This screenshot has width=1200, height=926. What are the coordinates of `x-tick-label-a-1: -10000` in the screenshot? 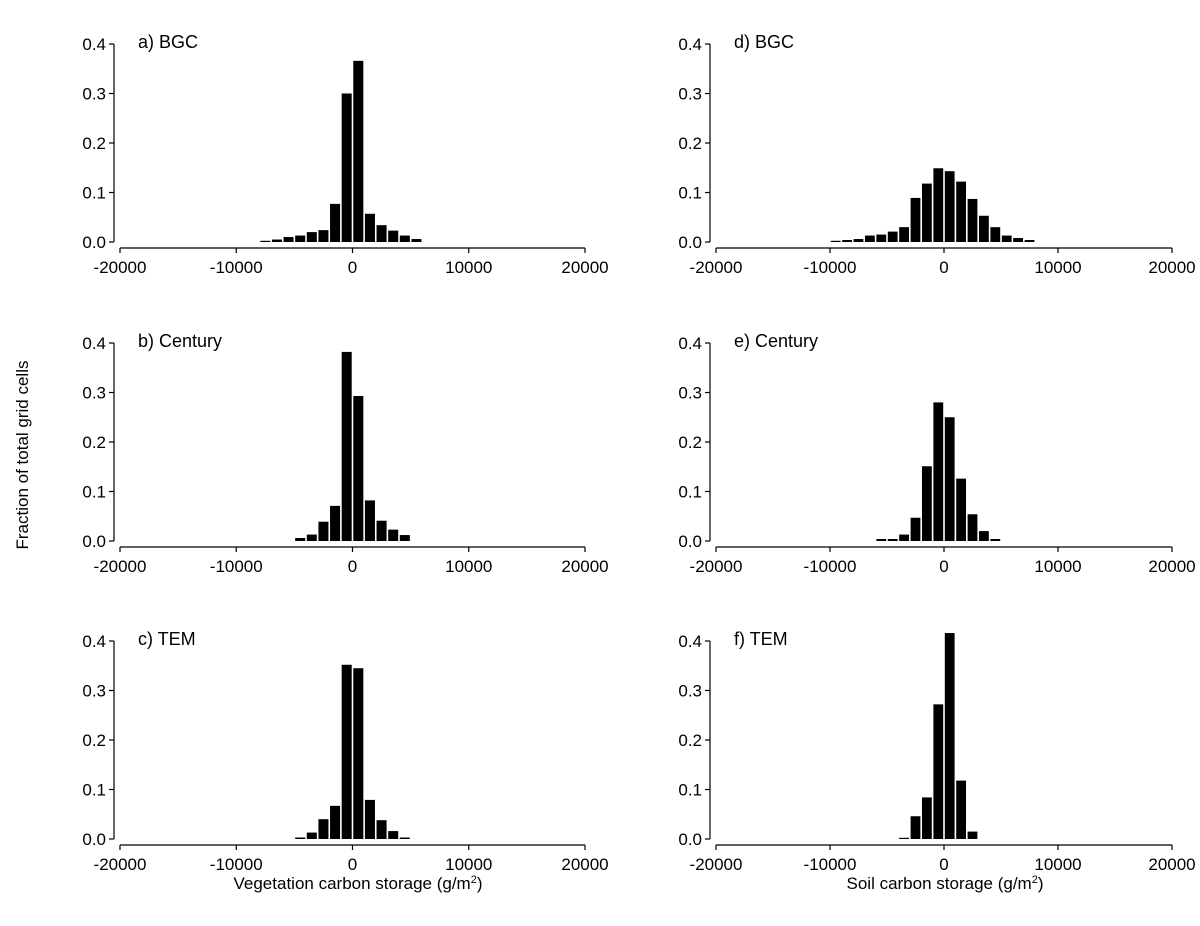 It's located at (236, 267).